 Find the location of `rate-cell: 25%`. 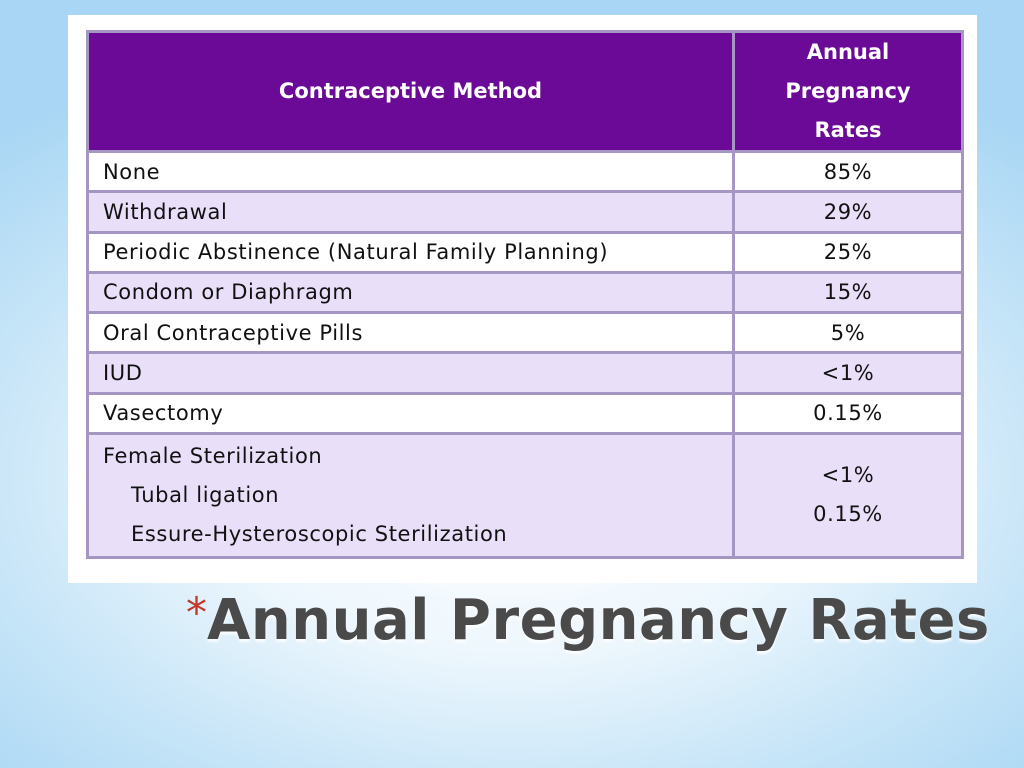

rate-cell: 25% is located at coordinates (848, 252).